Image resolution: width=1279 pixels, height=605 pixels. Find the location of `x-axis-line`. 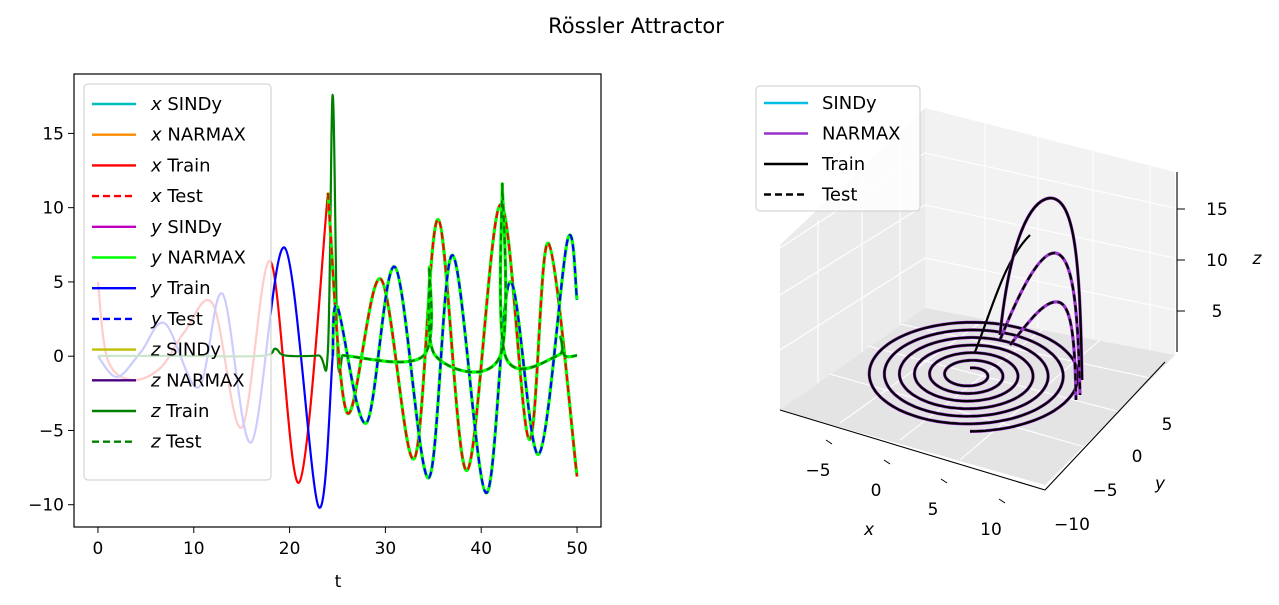

x-axis-line is located at coordinates (912, 450).